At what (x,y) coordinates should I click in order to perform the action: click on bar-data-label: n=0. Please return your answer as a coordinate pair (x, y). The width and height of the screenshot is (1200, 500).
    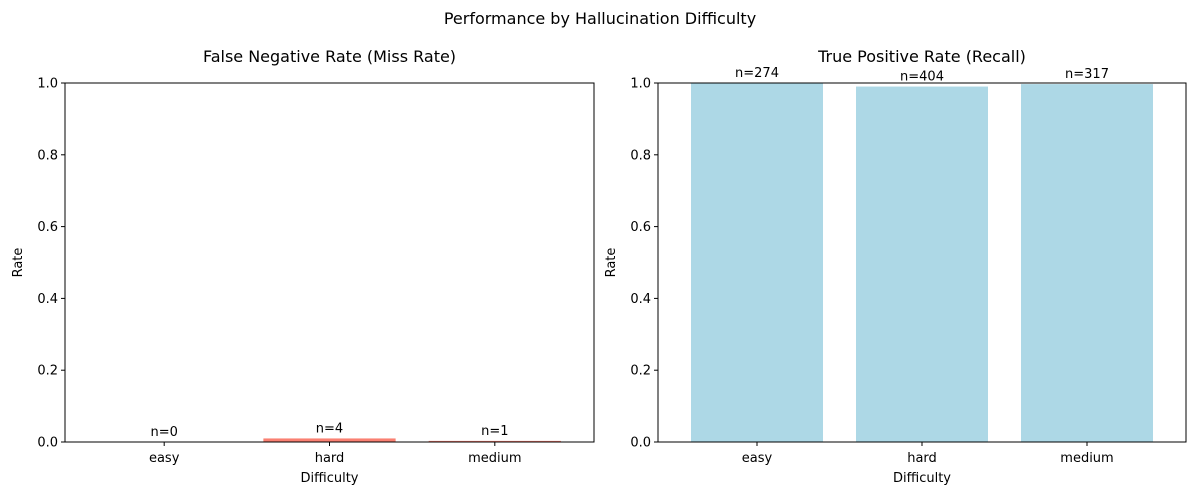
    Looking at the image, I should click on (163, 432).